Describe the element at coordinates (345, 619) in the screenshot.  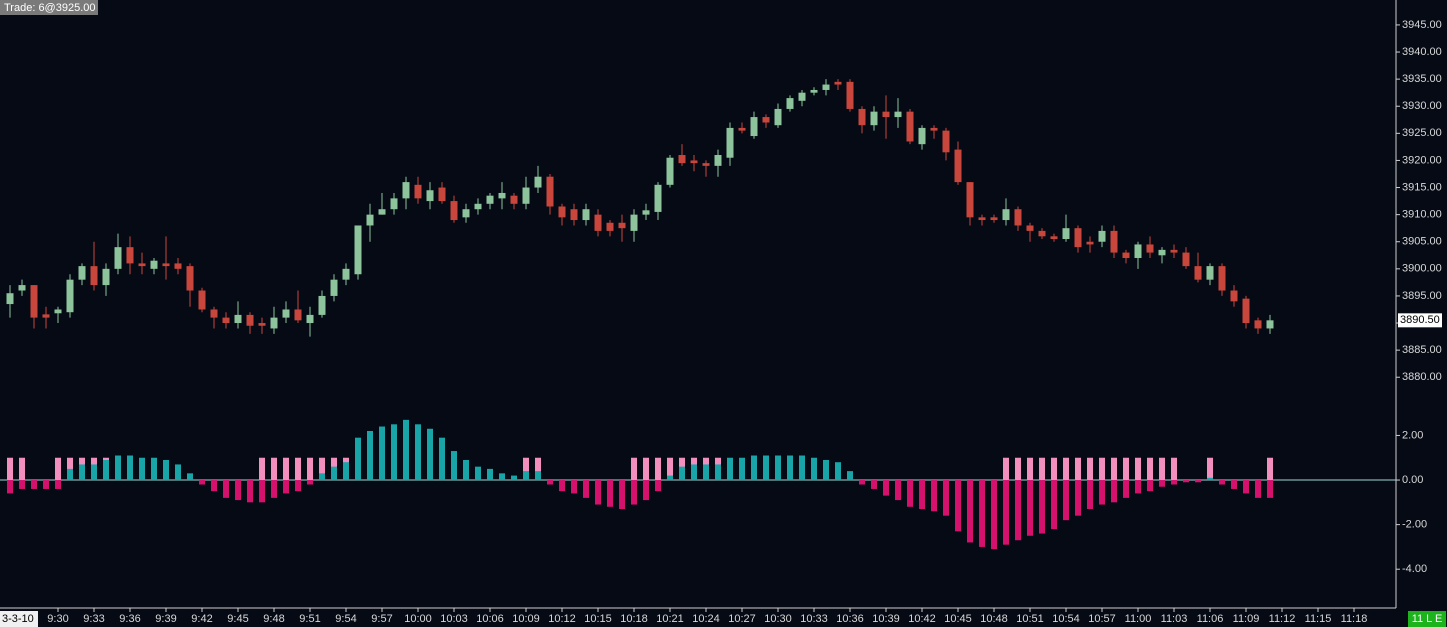
I see `x-tick-label: 9:54` at that location.